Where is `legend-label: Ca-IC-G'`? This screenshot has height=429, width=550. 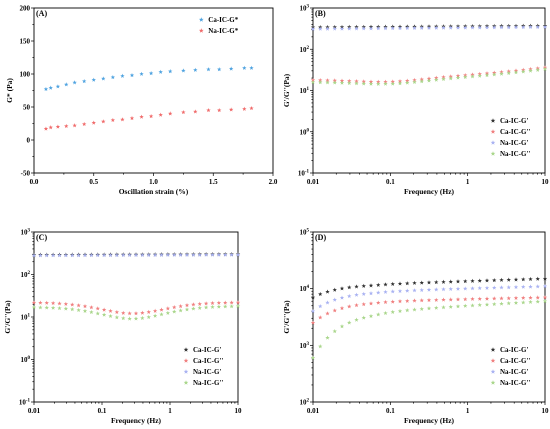
legend-label: Ca-IC-G' is located at coordinates (514, 350).